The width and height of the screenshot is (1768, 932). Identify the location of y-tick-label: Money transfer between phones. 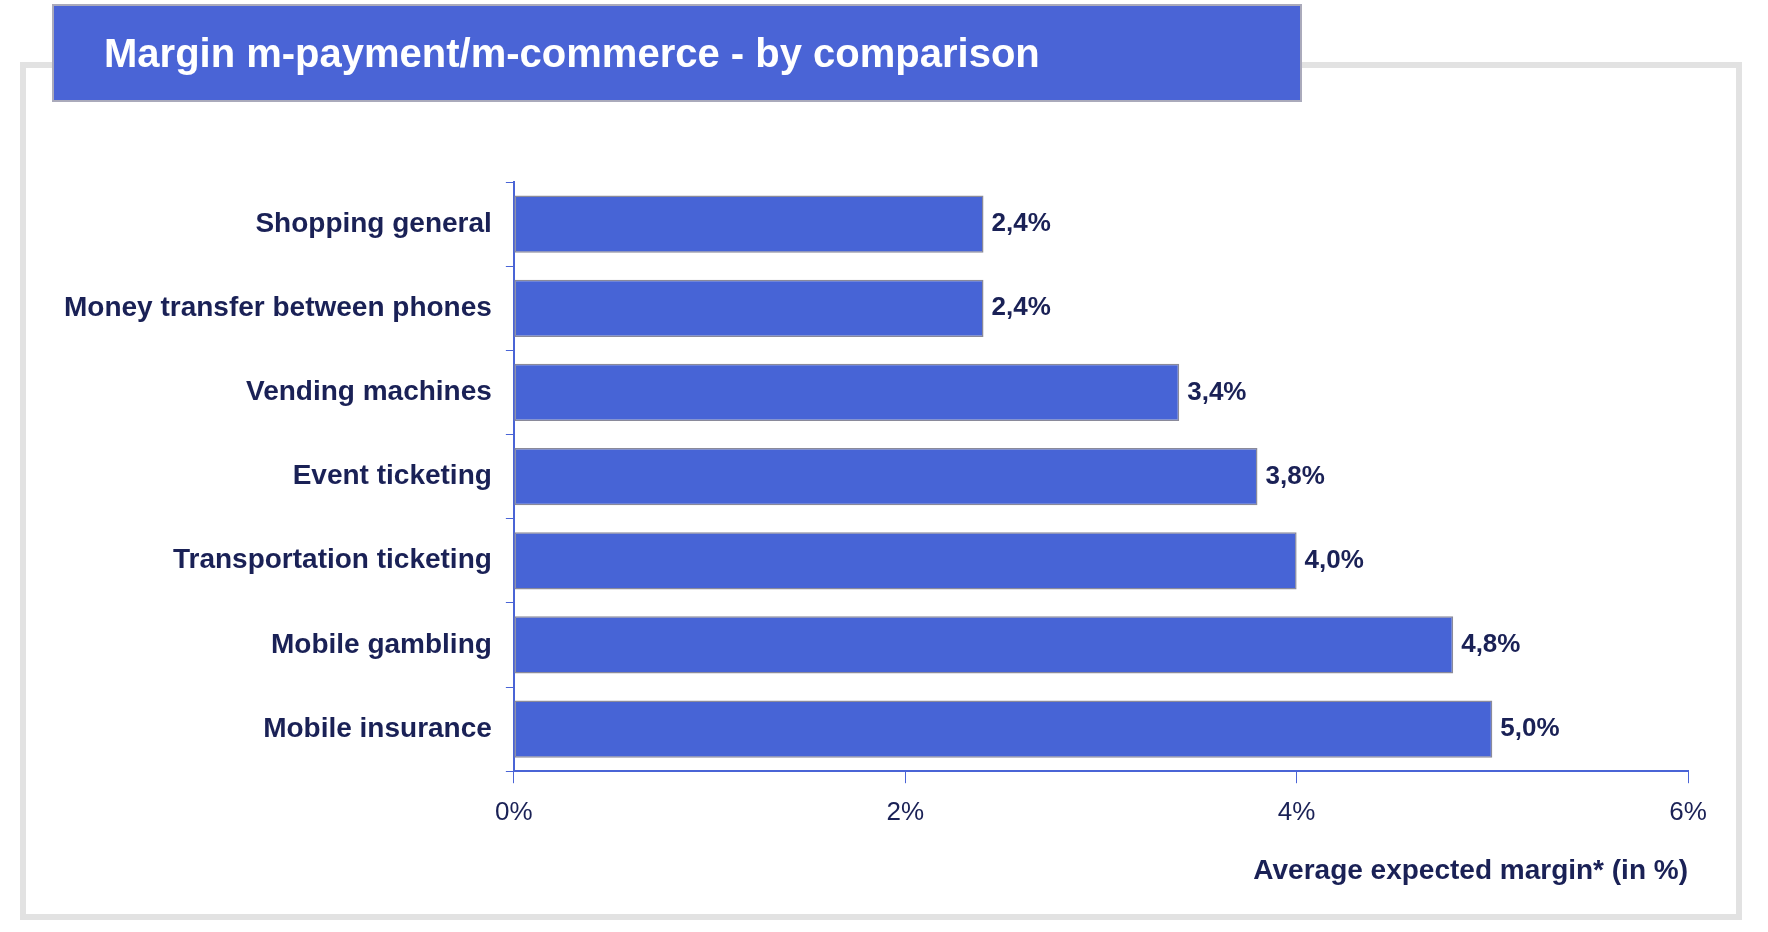
(277, 306).